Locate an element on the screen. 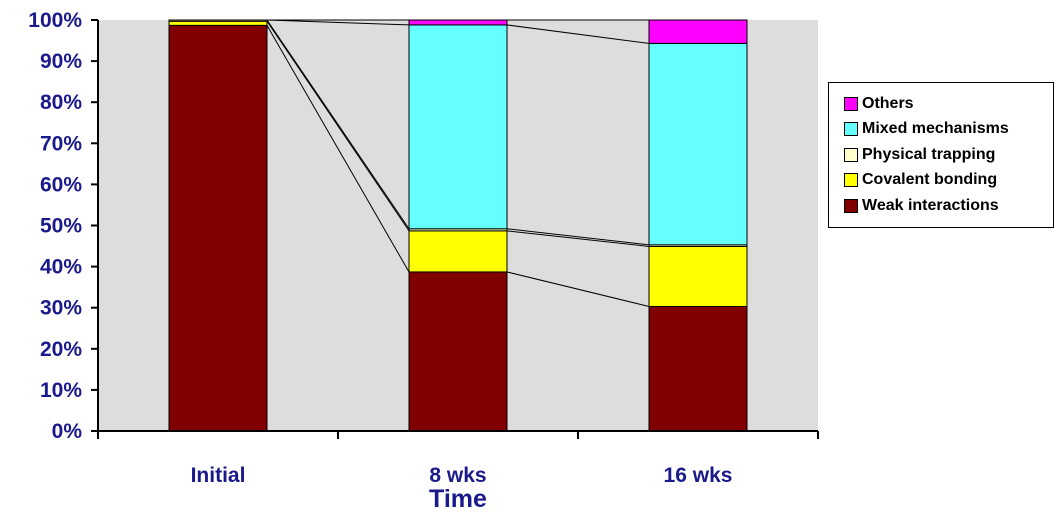  x-tick-label: 16 wks is located at coordinates (698, 475).